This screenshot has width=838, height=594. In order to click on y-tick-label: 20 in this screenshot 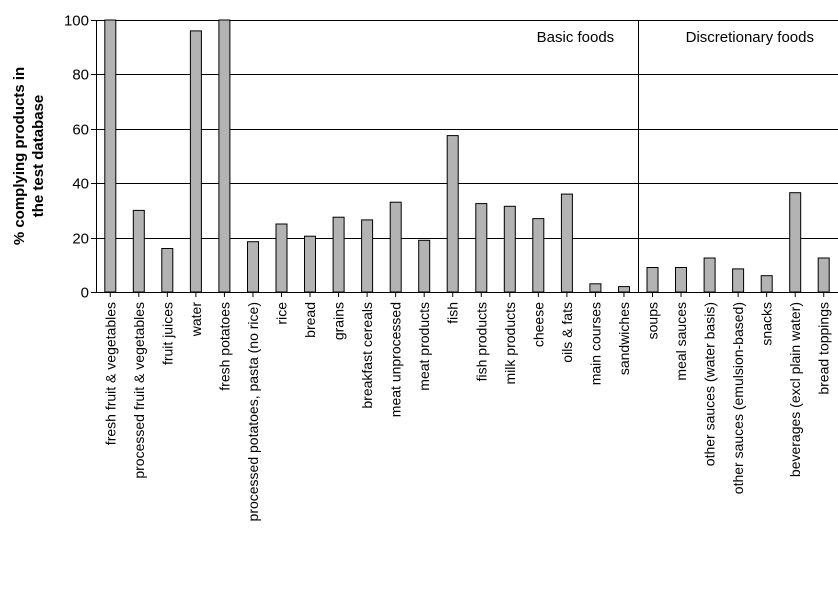, I will do `click(80, 239)`.